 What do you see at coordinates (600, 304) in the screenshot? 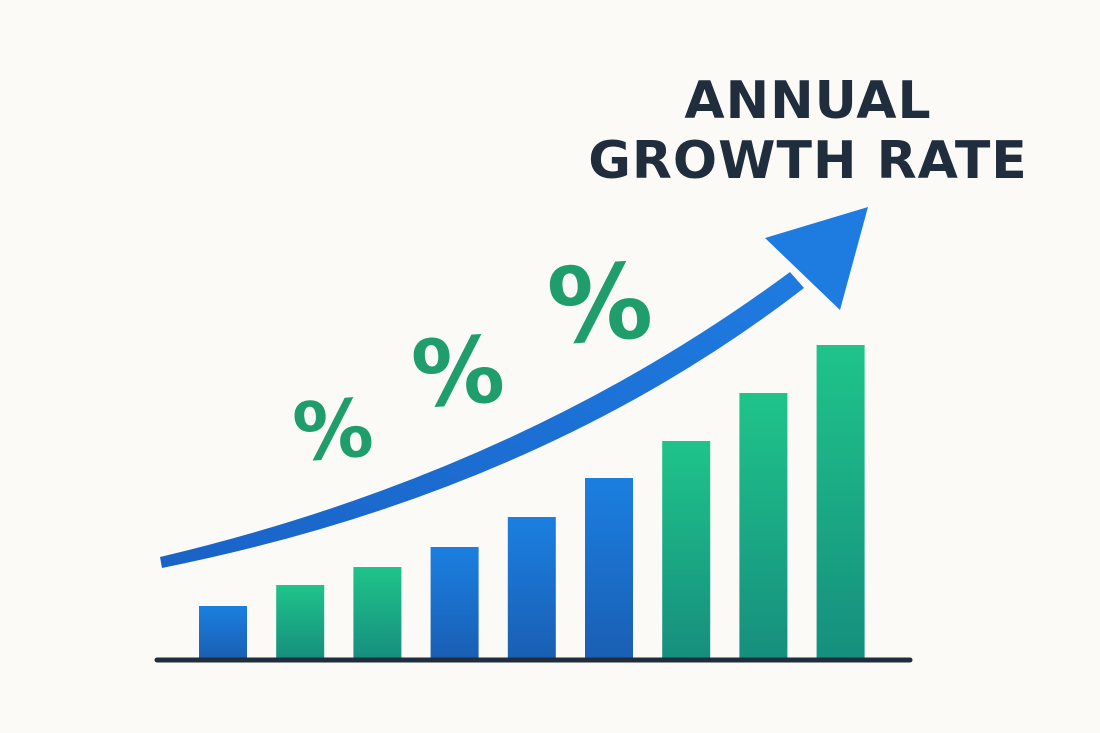
I see `percent-symbol-3: %` at bounding box center [600, 304].